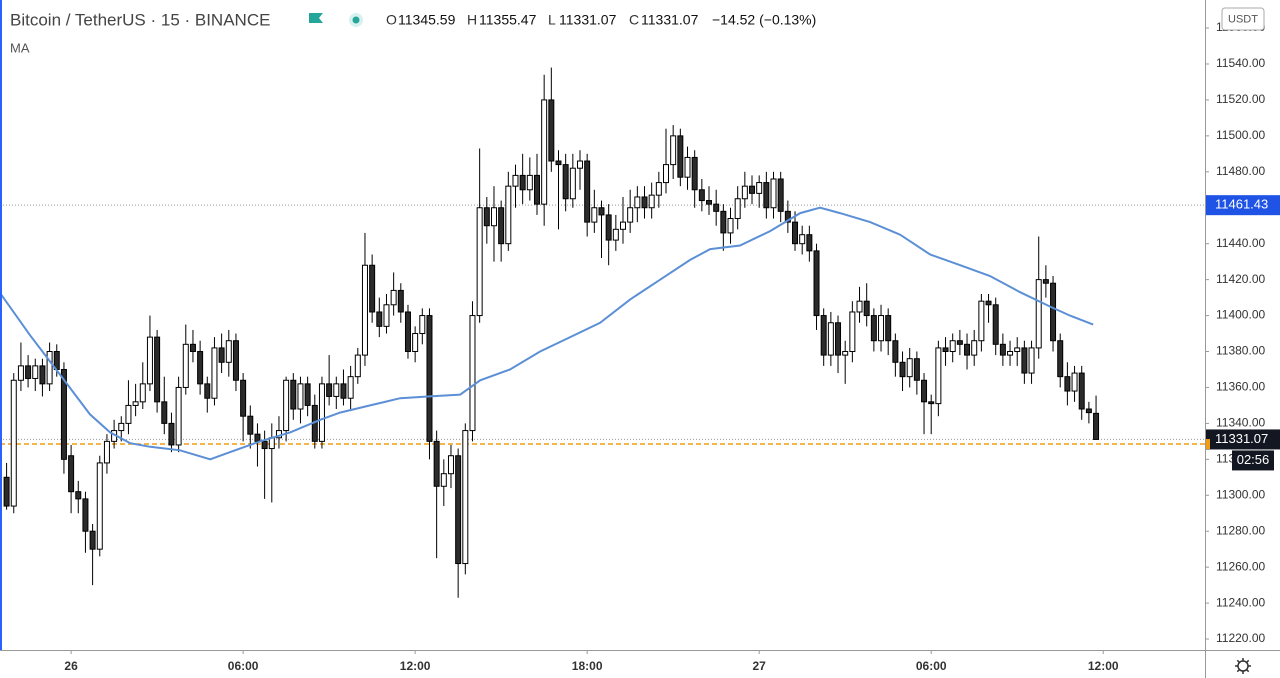  Describe the element at coordinates (1240, 423) in the screenshot. I see `y-tick-label: 11340.00` at that location.